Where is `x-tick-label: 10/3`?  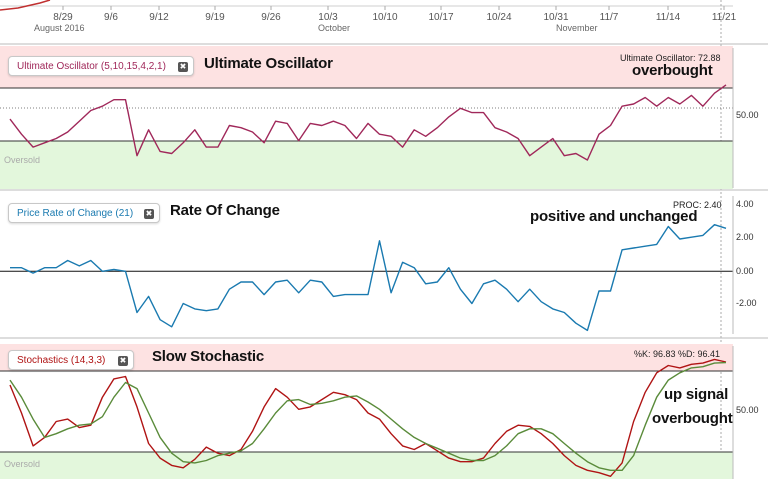 x-tick-label: 10/3 is located at coordinates (328, 17).